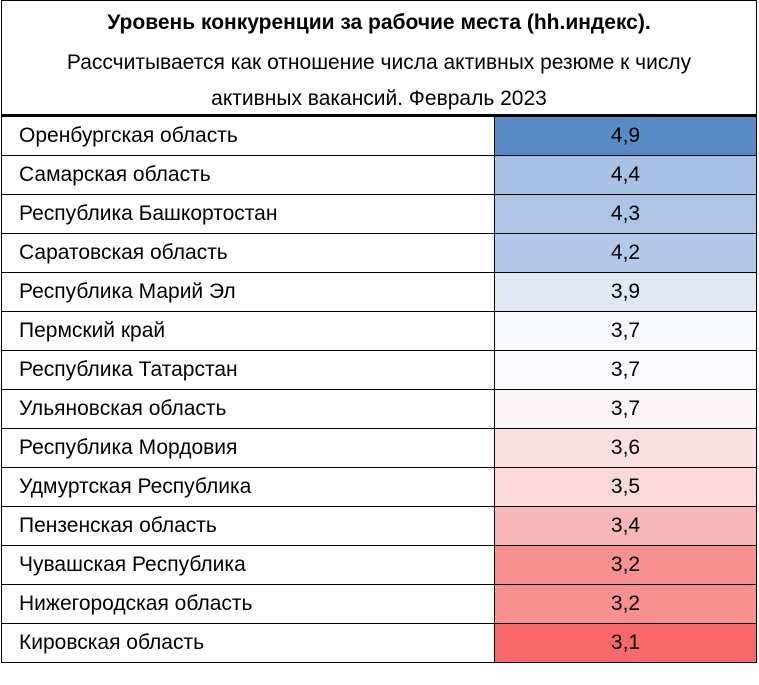 Image resolution: width=759 pixels, height=685 pixels. What do you see at coordinates (625, 175) in the screenshot?
I see `index-value-cell: 4,4` at bounding box center [625, 175].